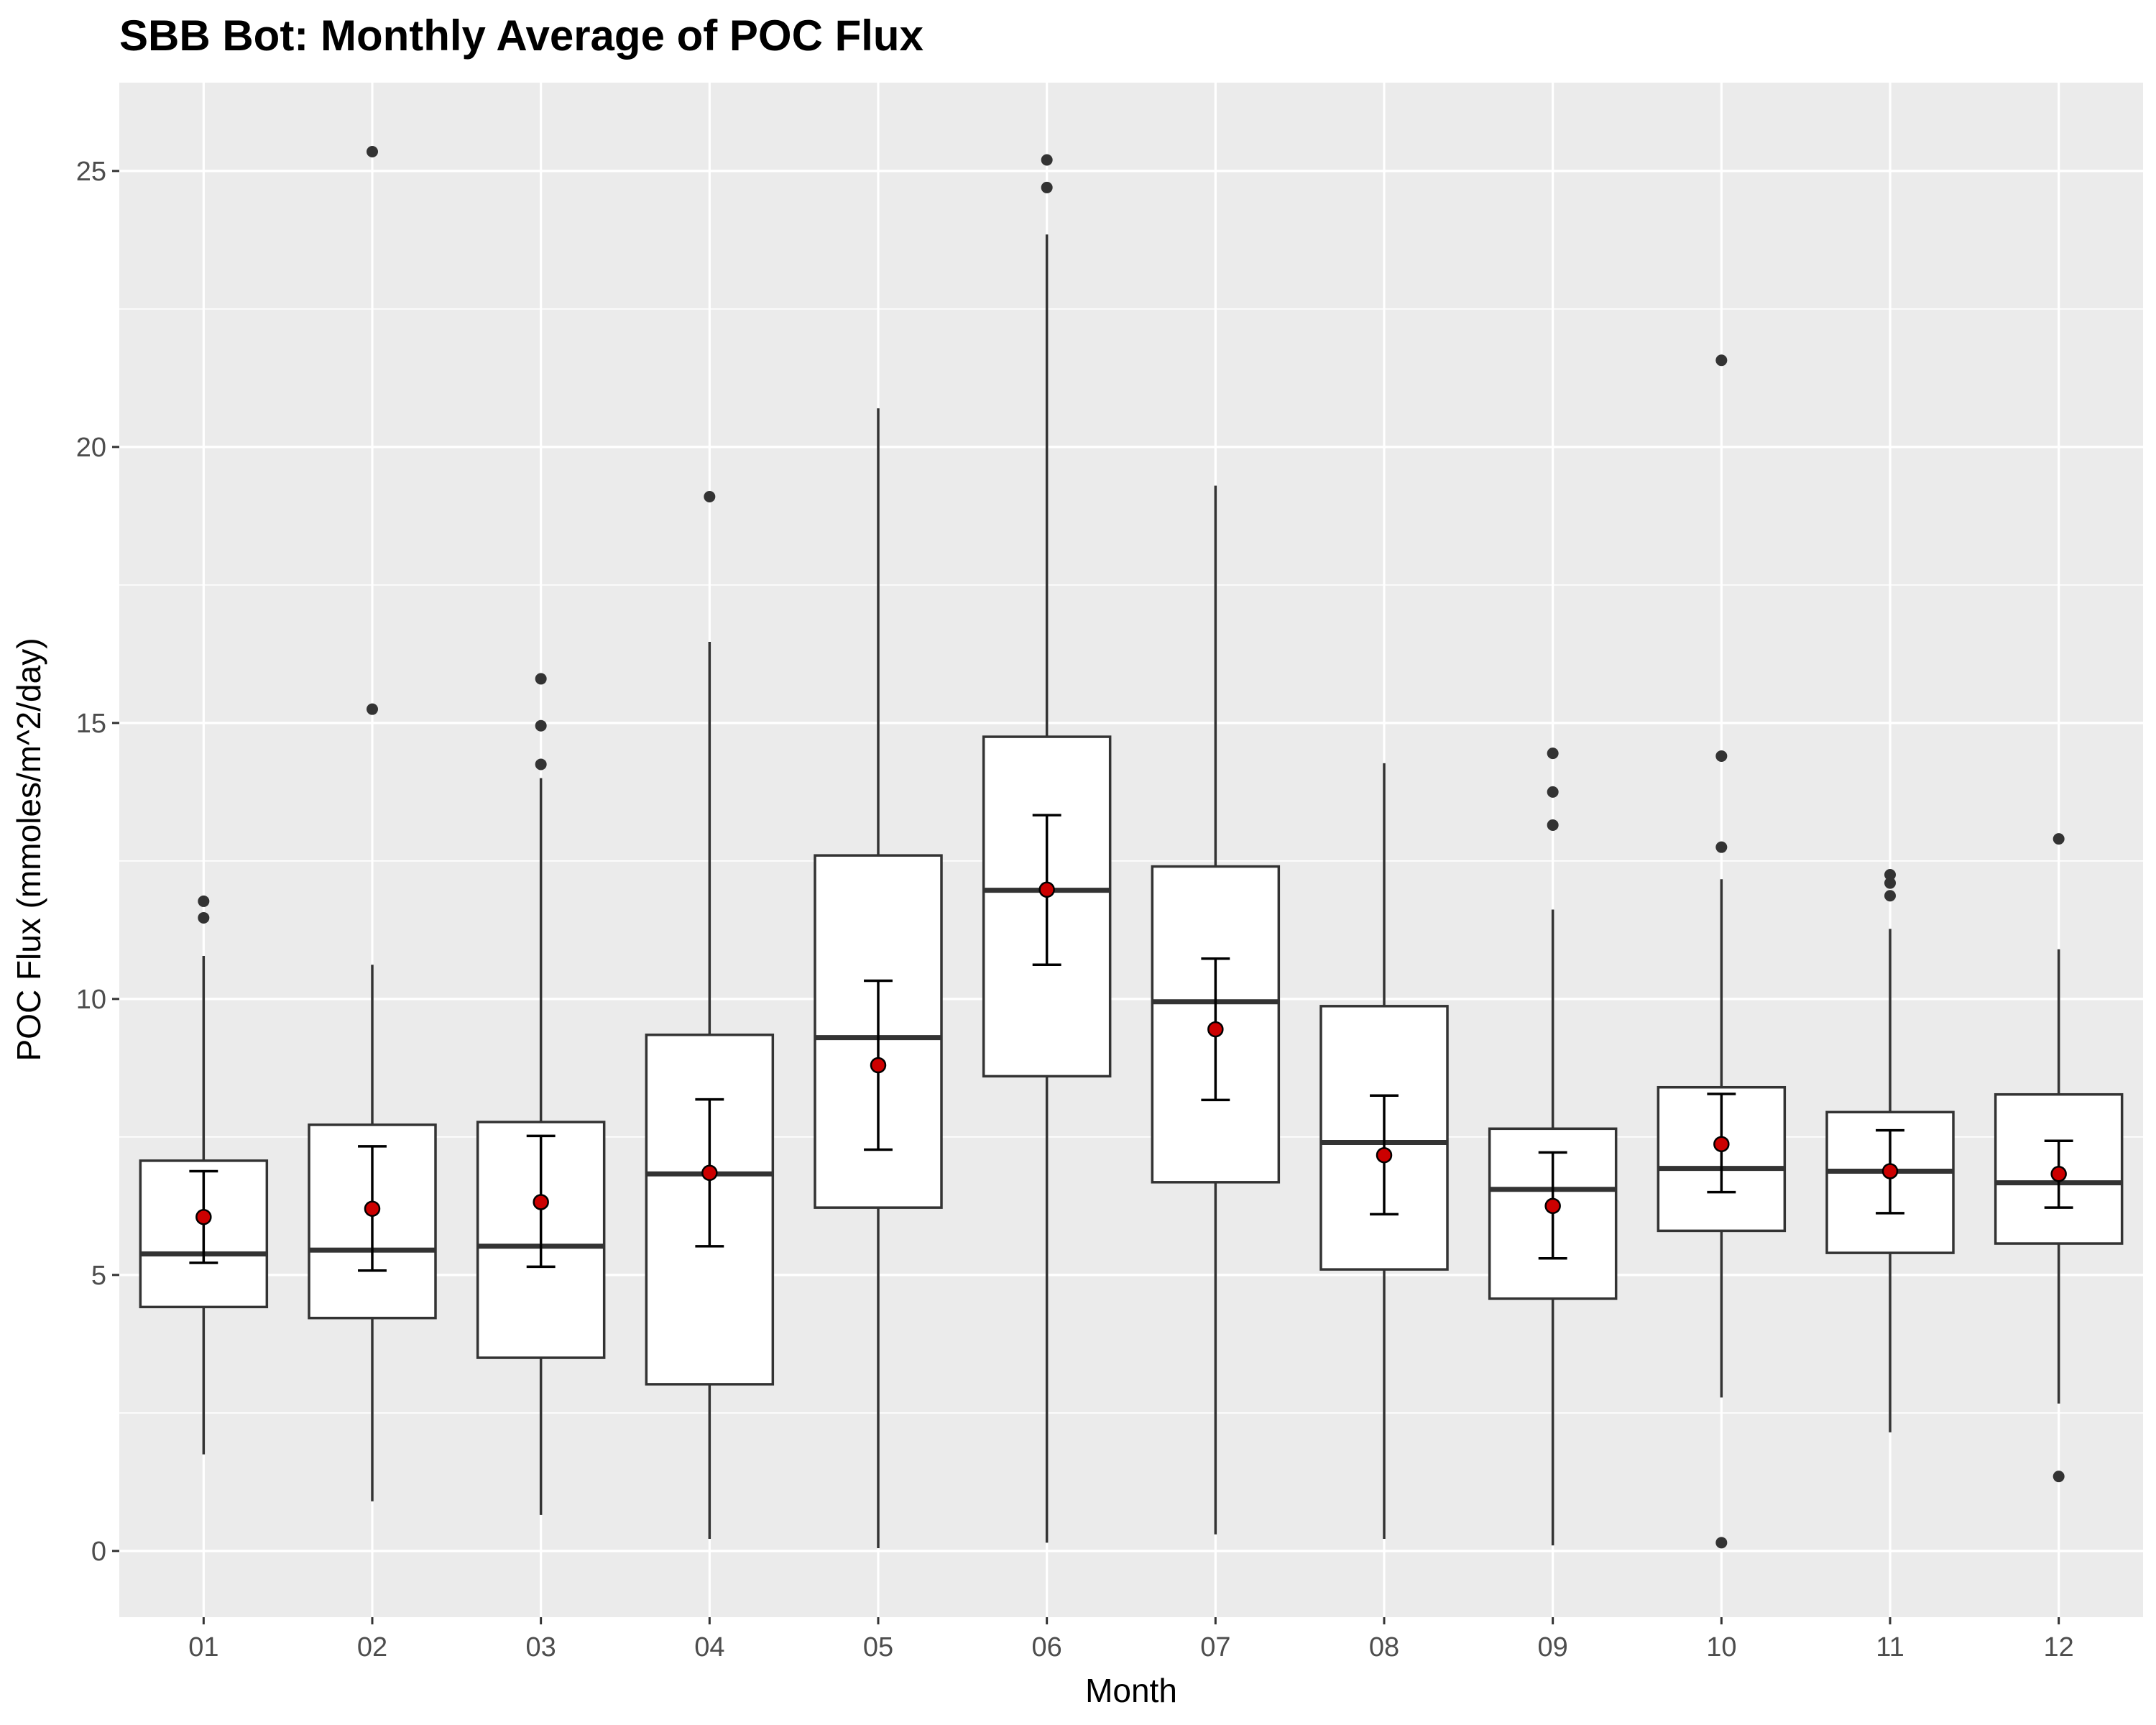  Describe the element at coordinates (1131, 1690) in the screenshot. I see `x-axis-title: Month` at that location.